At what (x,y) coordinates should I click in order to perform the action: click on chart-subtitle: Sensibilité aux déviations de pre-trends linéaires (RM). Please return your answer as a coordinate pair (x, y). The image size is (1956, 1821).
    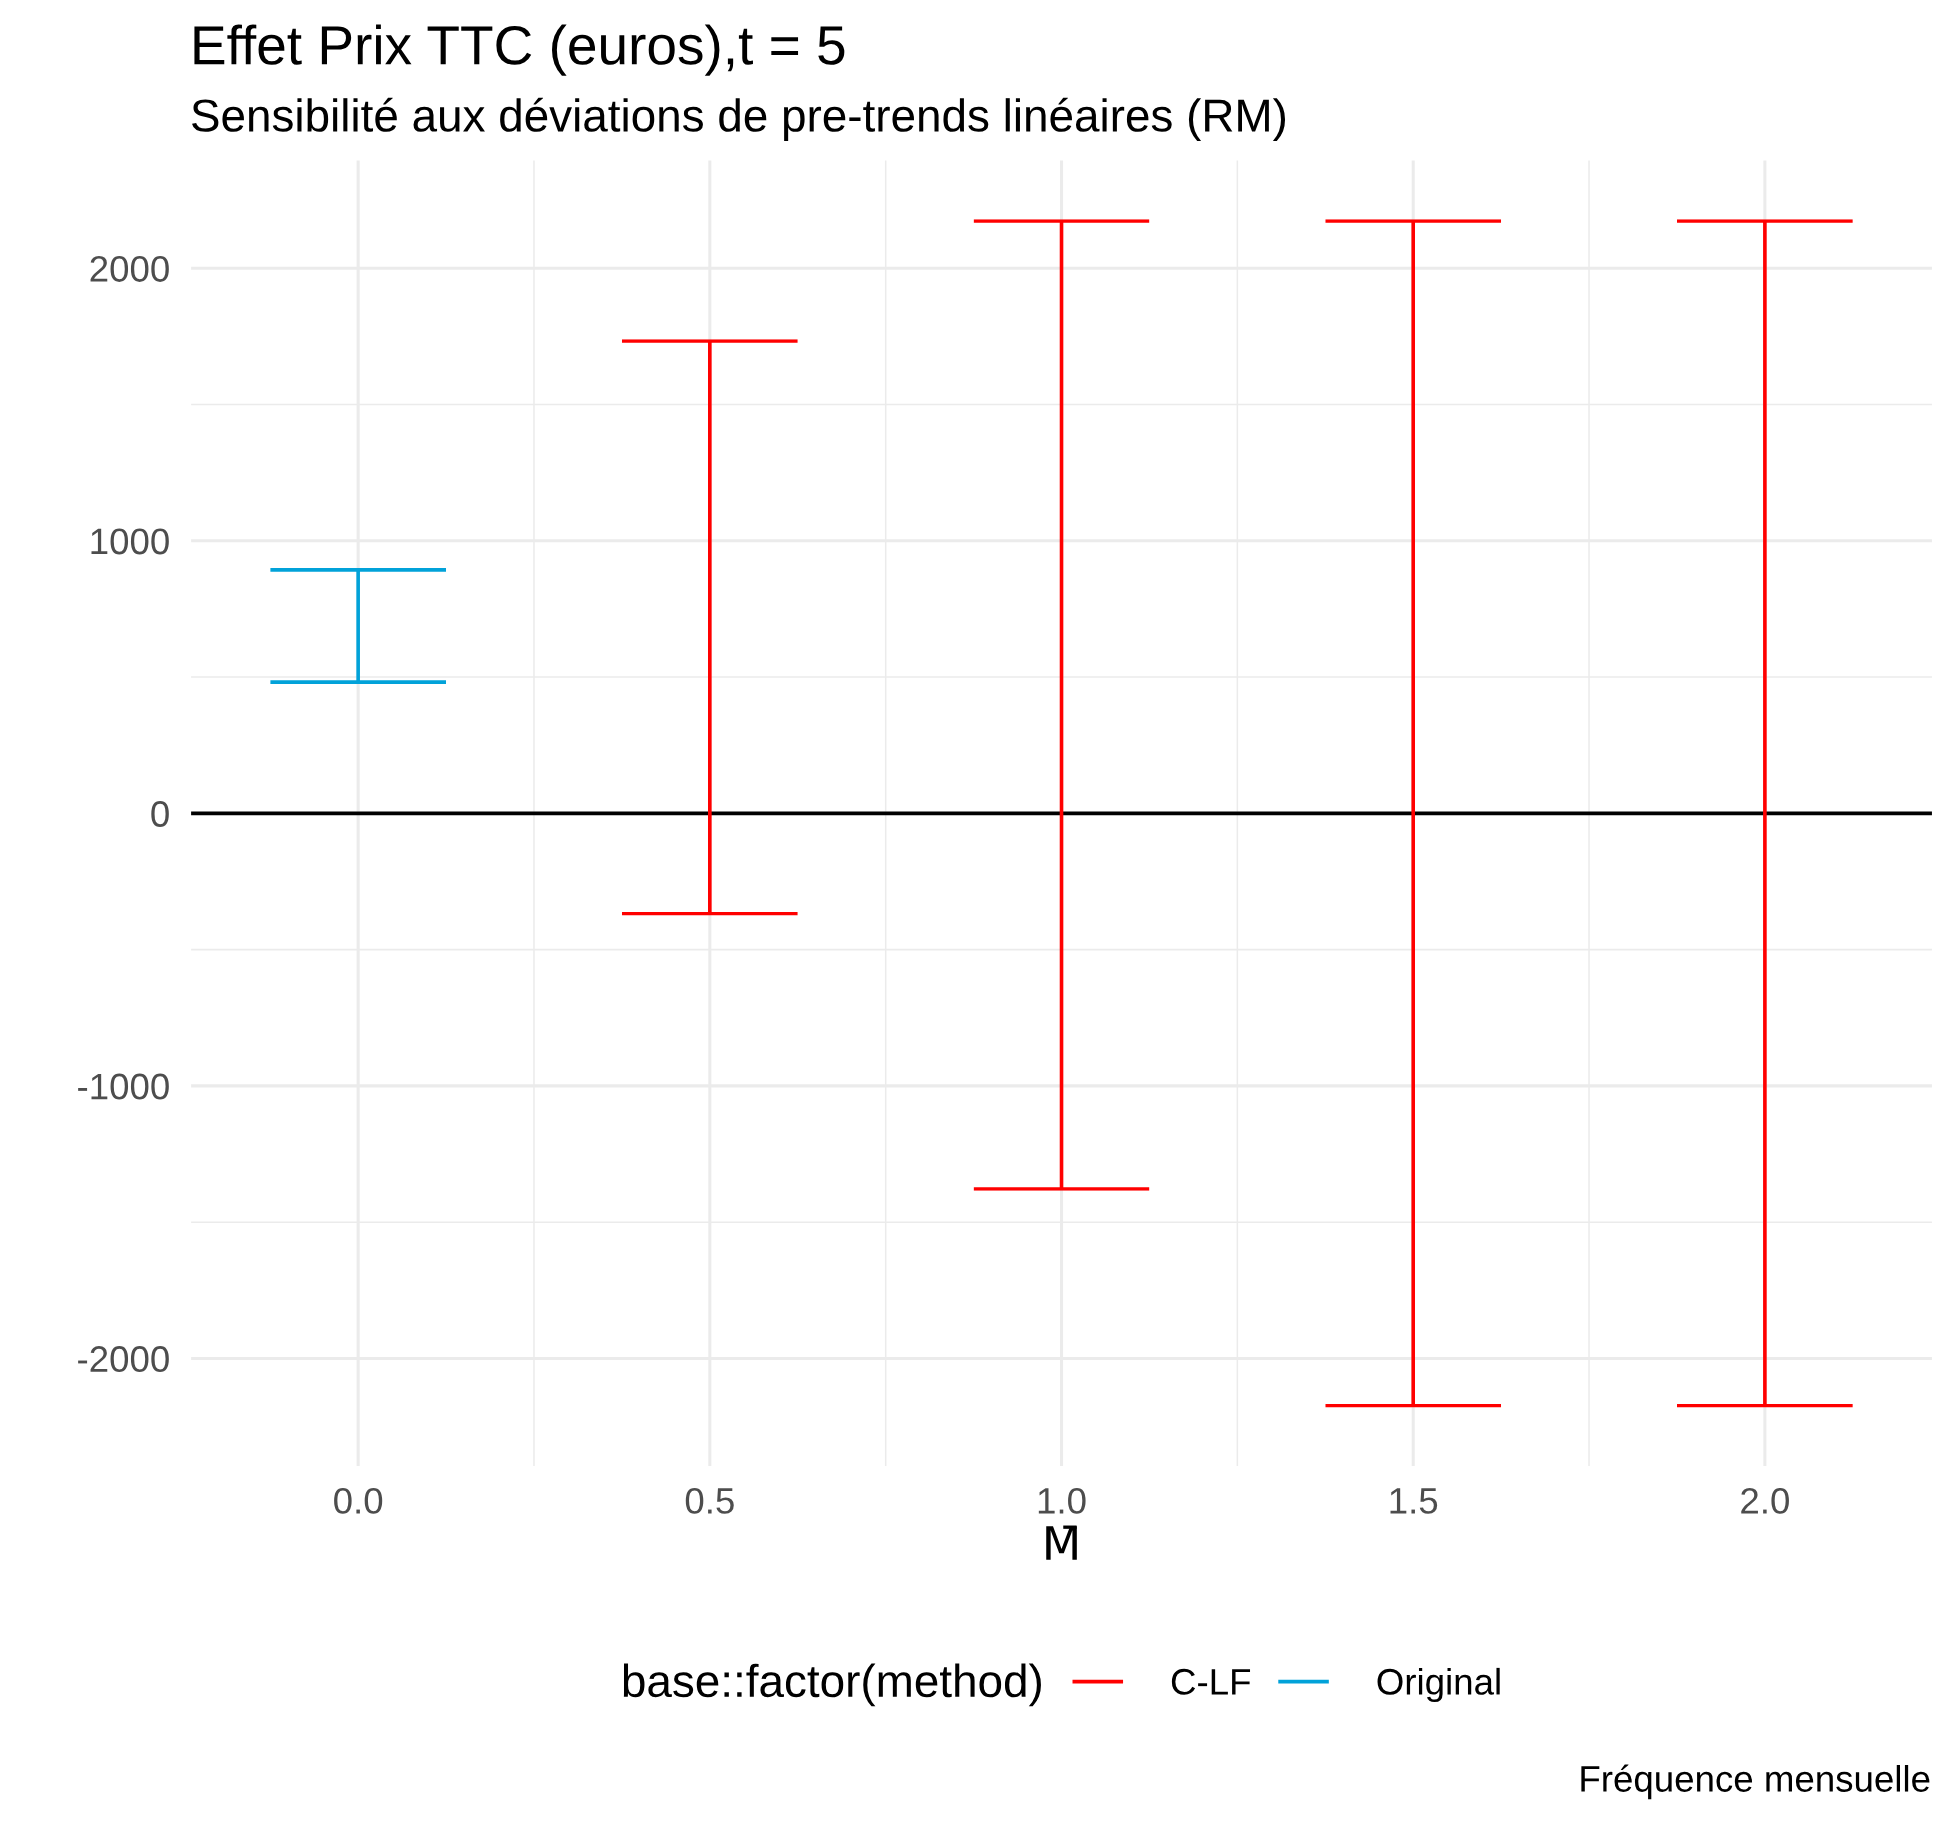
    Looking at the image, I should click on (739, 119).